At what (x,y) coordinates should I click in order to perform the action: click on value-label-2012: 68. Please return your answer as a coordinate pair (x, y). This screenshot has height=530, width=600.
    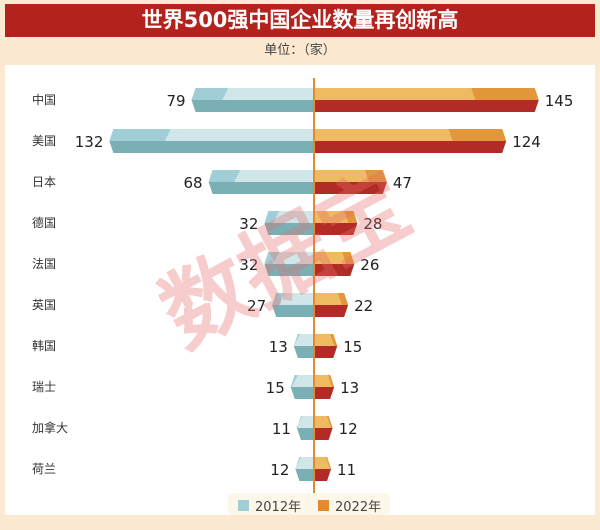
    Looking at the image, I should click on (193, 183).